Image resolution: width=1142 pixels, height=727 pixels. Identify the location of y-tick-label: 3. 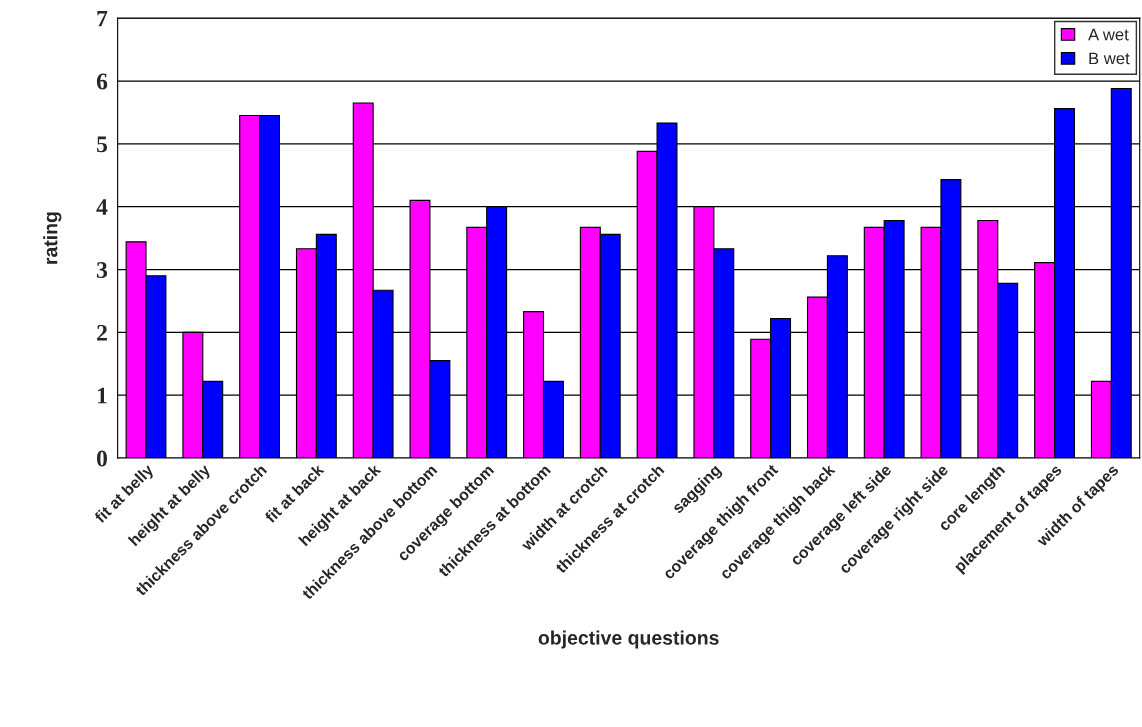
(102, 270).